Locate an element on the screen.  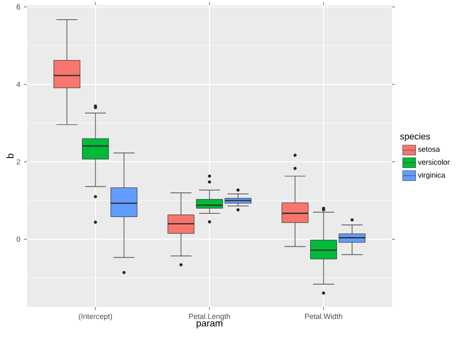
legend-title: species is located at coordinates (415, 137).